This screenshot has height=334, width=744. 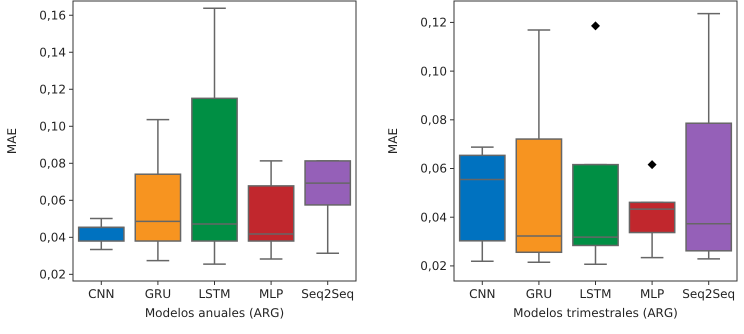 I want to click on y-tick-label: 0,16, so click(x=52, y=15).